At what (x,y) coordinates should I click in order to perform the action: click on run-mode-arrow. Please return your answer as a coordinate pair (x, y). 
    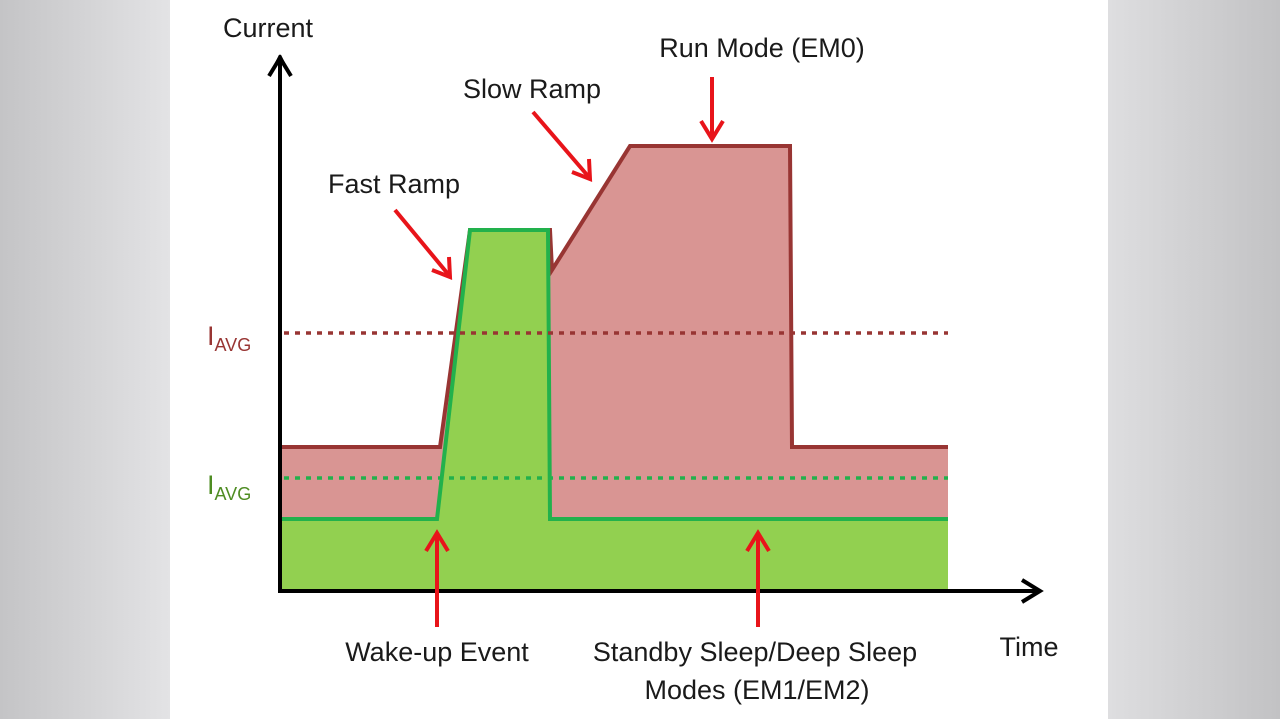
    Looking at the image, I should click on (712, 110).